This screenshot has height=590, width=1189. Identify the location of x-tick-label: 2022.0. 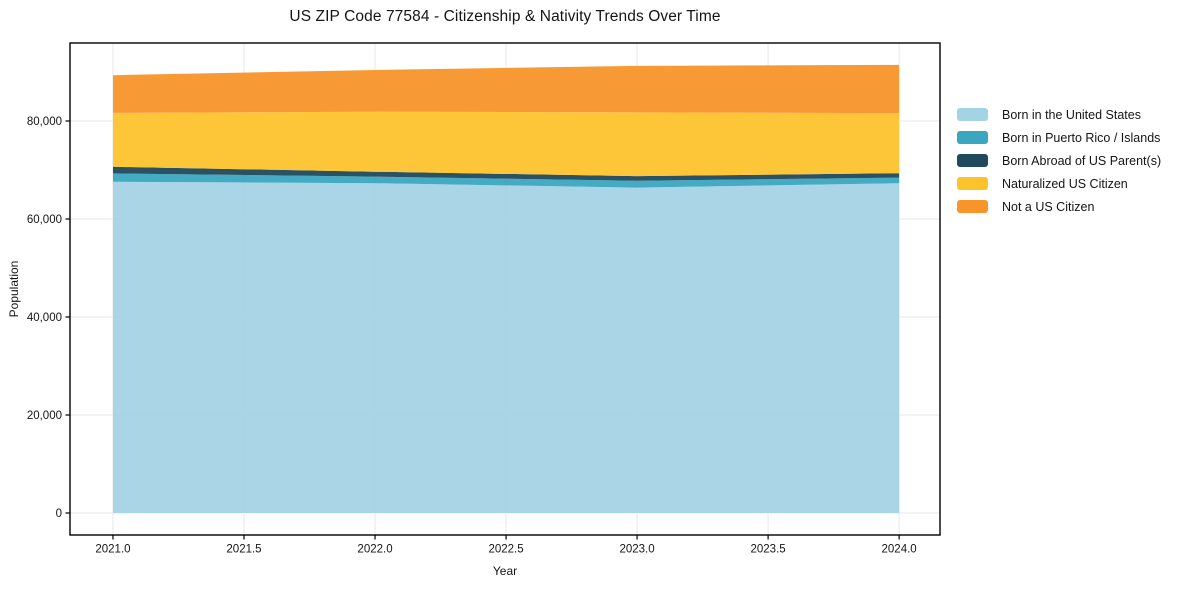
(374, 550).